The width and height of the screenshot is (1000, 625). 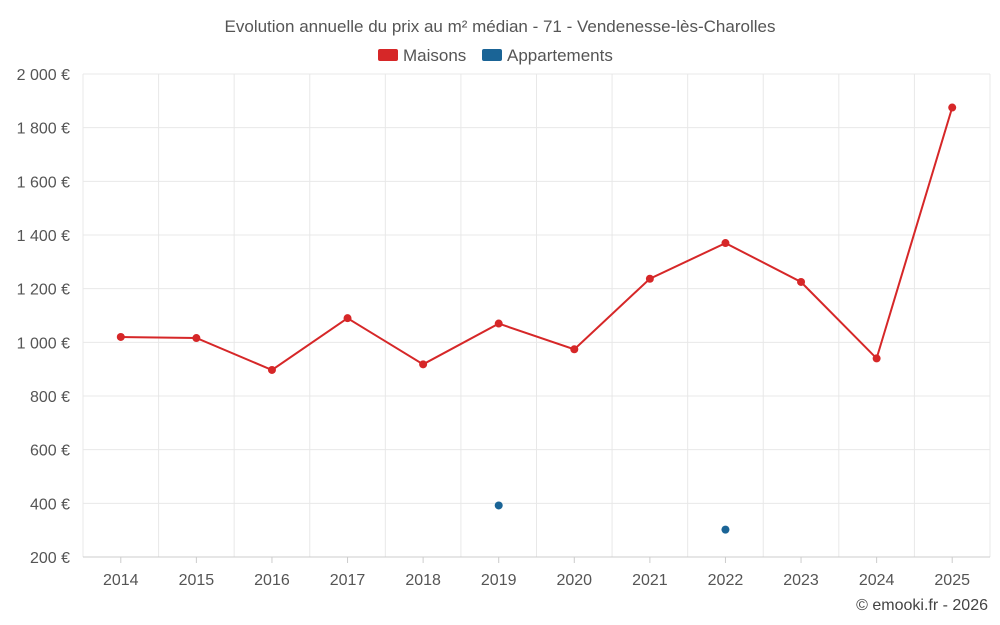 I want to click on credit-text: © emooki.fr - 2026, so click(x=922, y=605).